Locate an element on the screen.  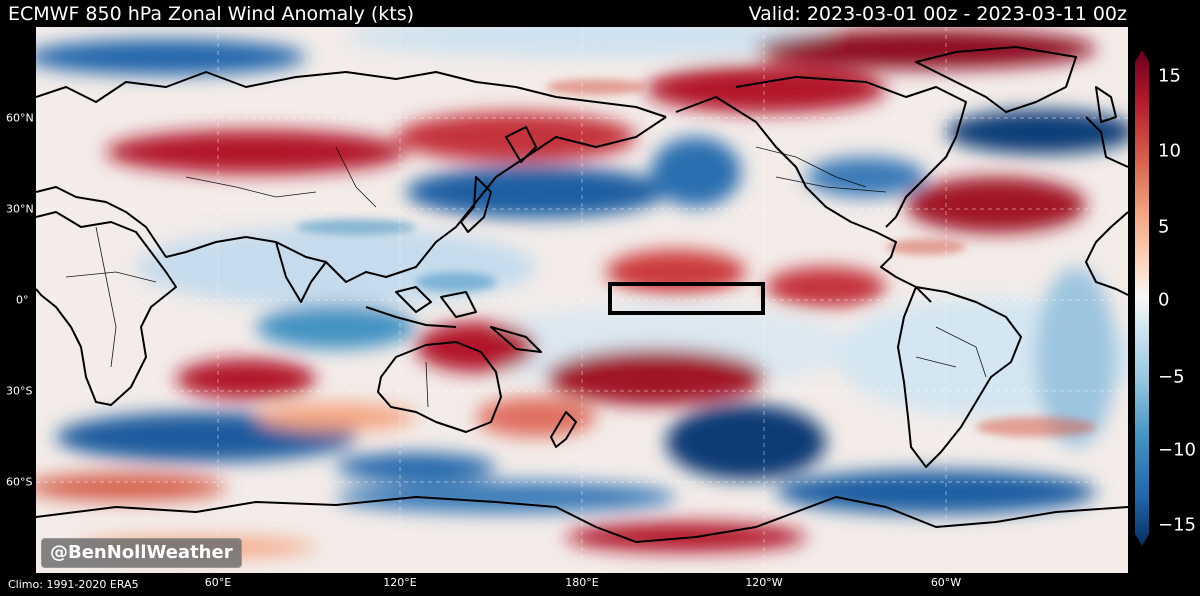
colorbar-tick-5: 5 is located at coordinates (1164, 227).